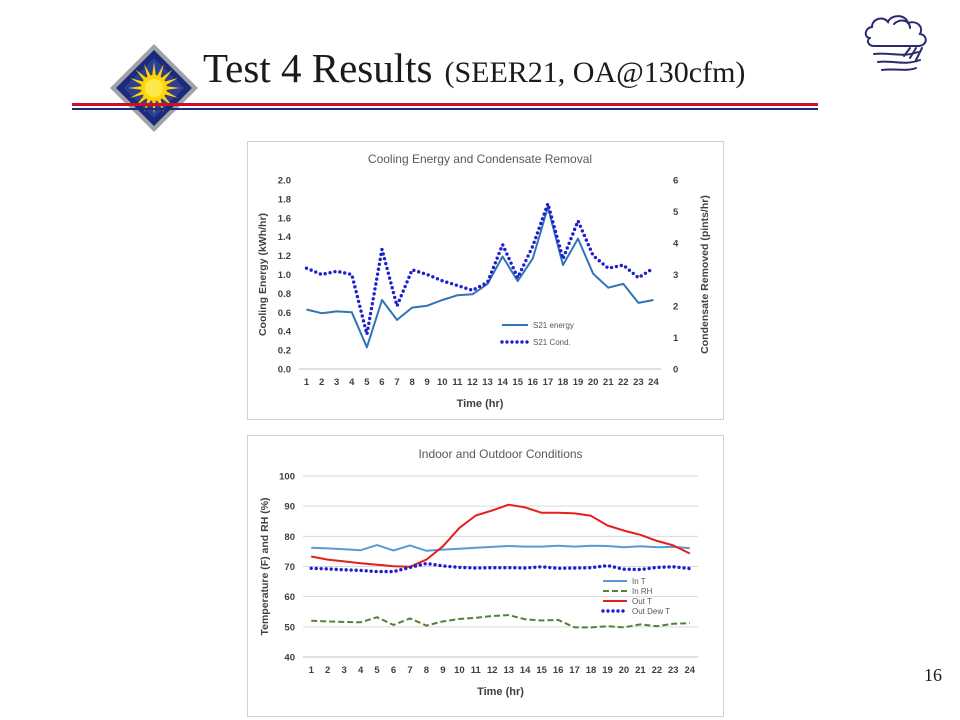 The image size is (960, 720). I want to click on y-tick-label: 1.4, so click(285, 237).